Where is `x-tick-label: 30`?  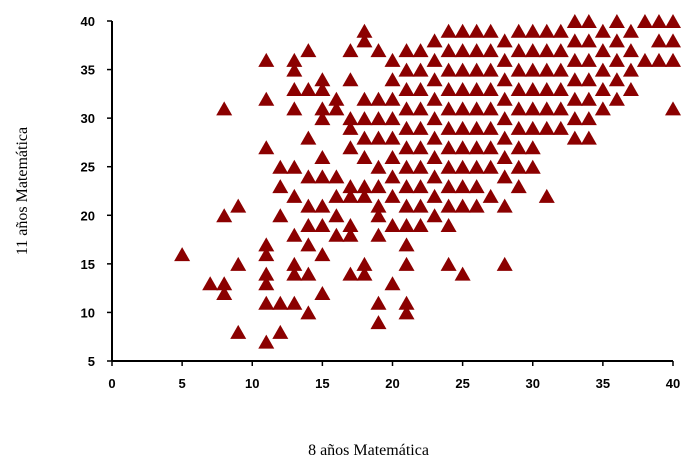
x-tick-label: 30 is located at coordinates (533, 383).